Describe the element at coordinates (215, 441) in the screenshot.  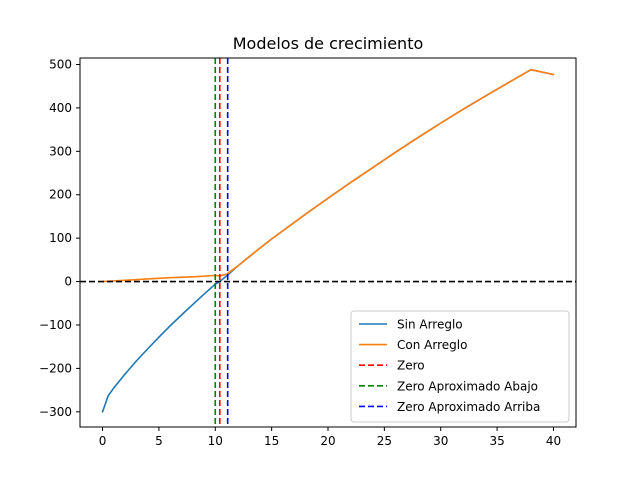
I see `x-tick-label: 10` at that location.